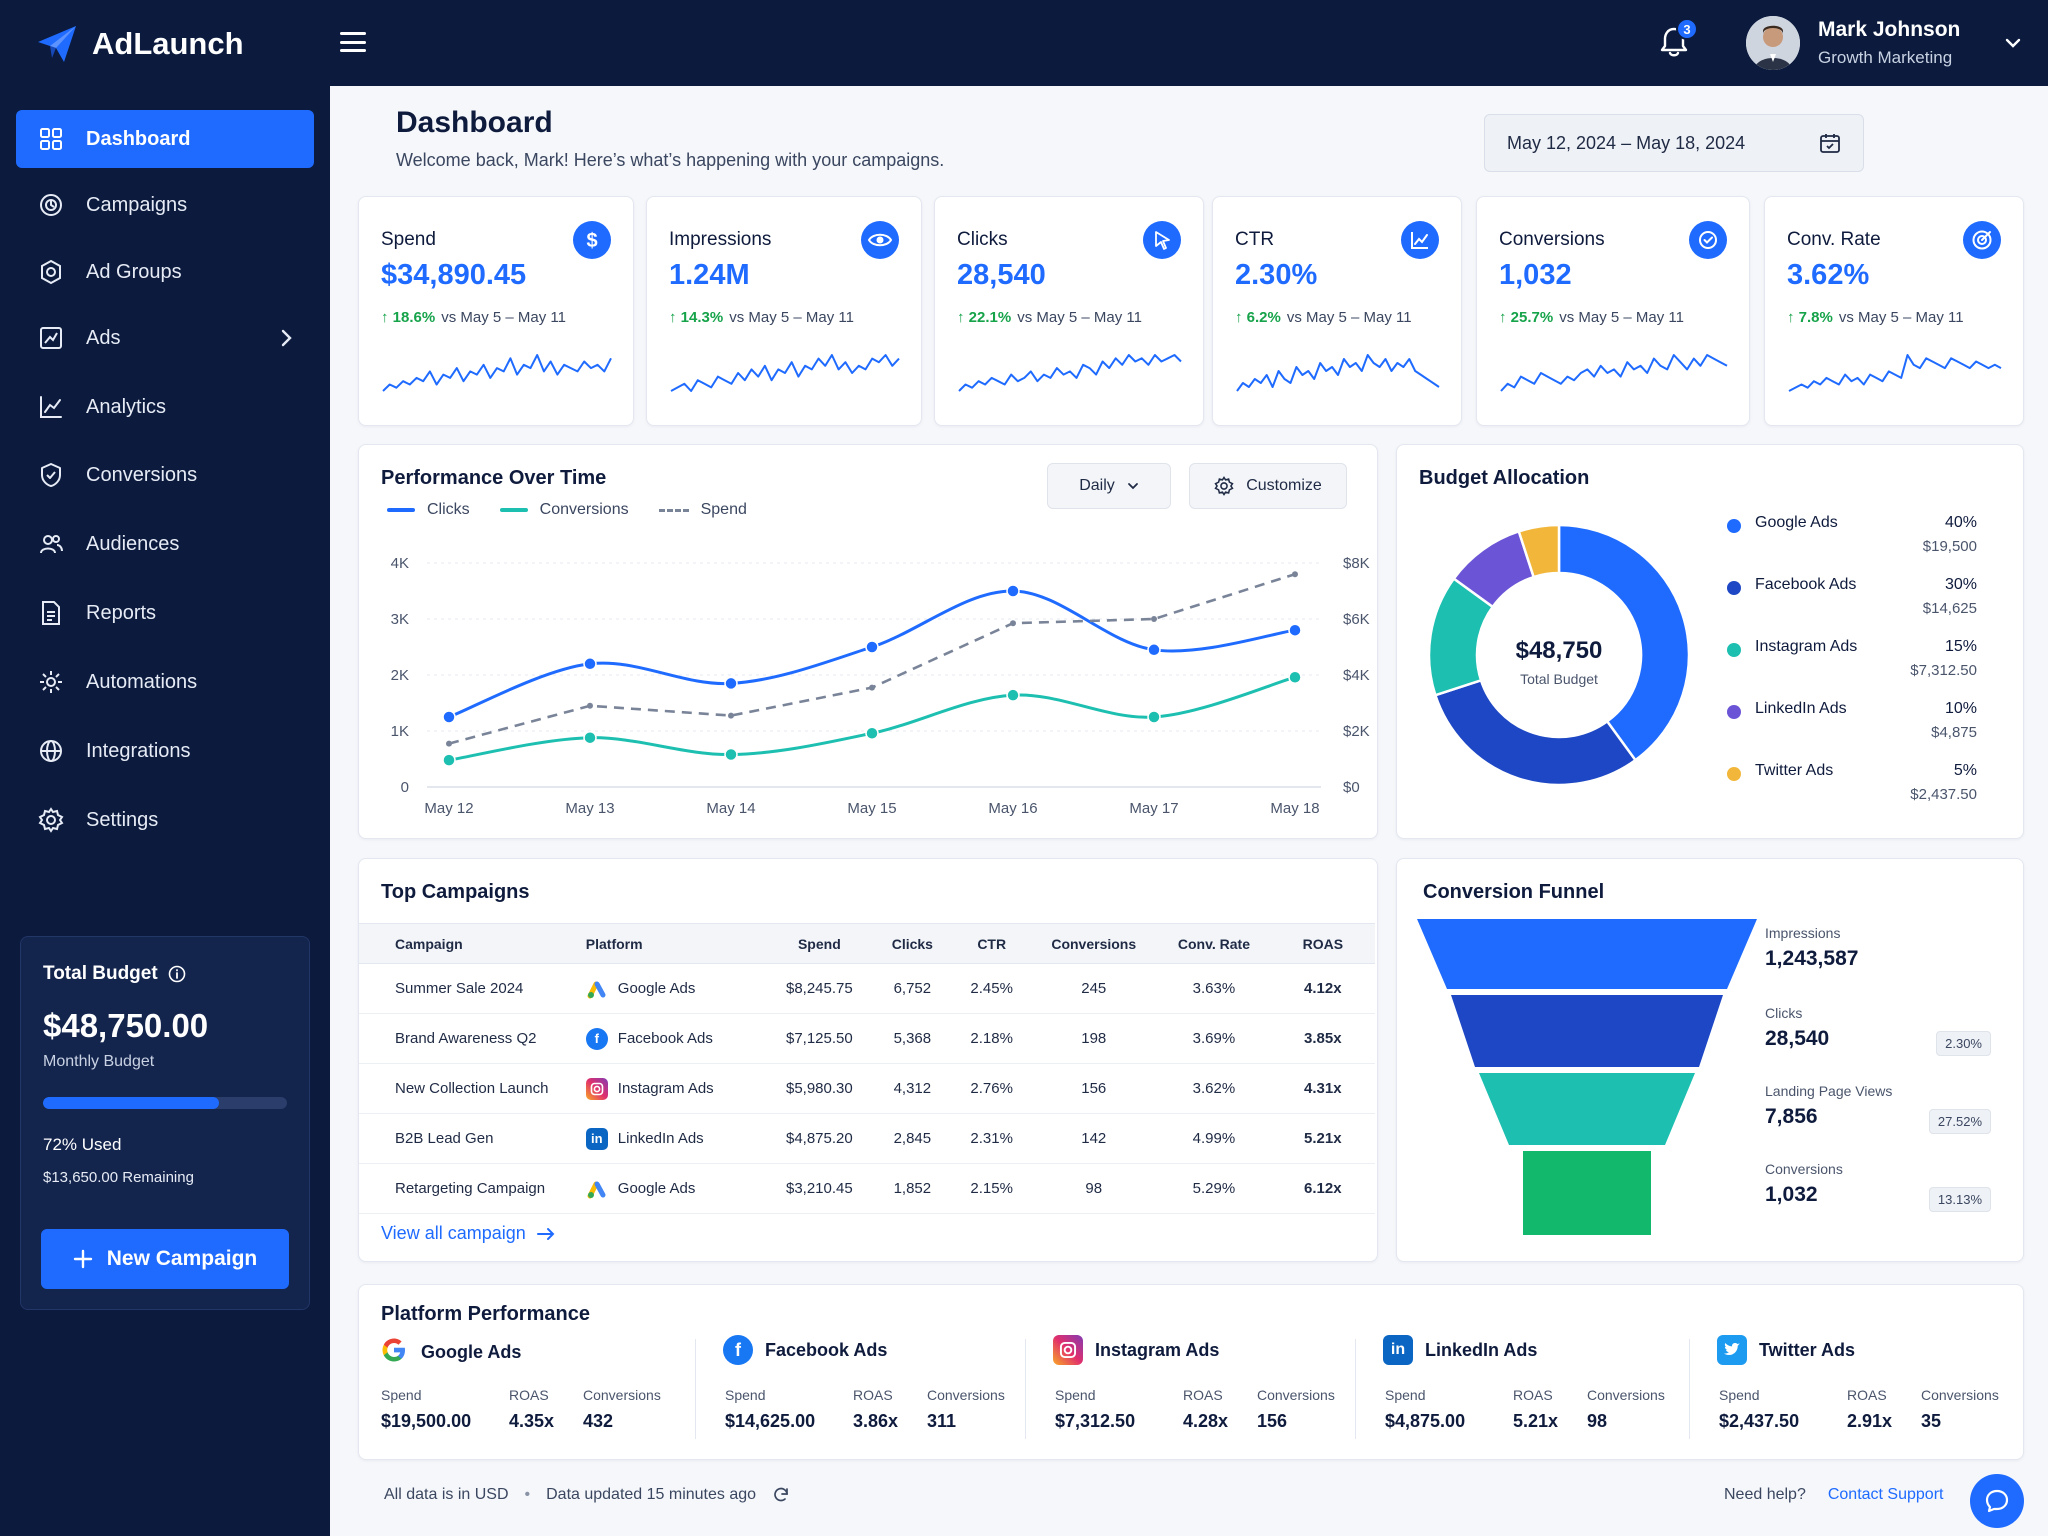 Image resolution: width=2048 pixels, height=1536 pixels. I want to click on metric-label: ROAS, so click(873, 1395).